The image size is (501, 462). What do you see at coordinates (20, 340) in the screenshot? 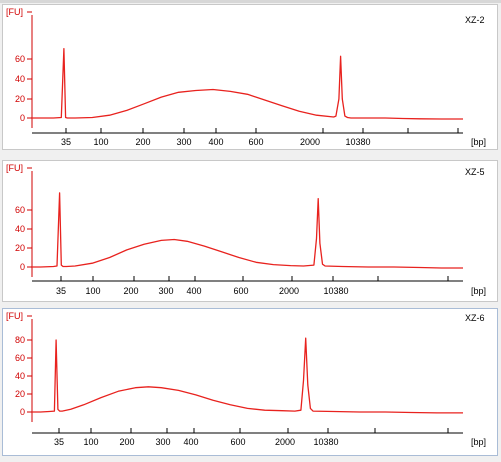
I see `y-tick-label-80: 80` at bounding box center [20, 340].